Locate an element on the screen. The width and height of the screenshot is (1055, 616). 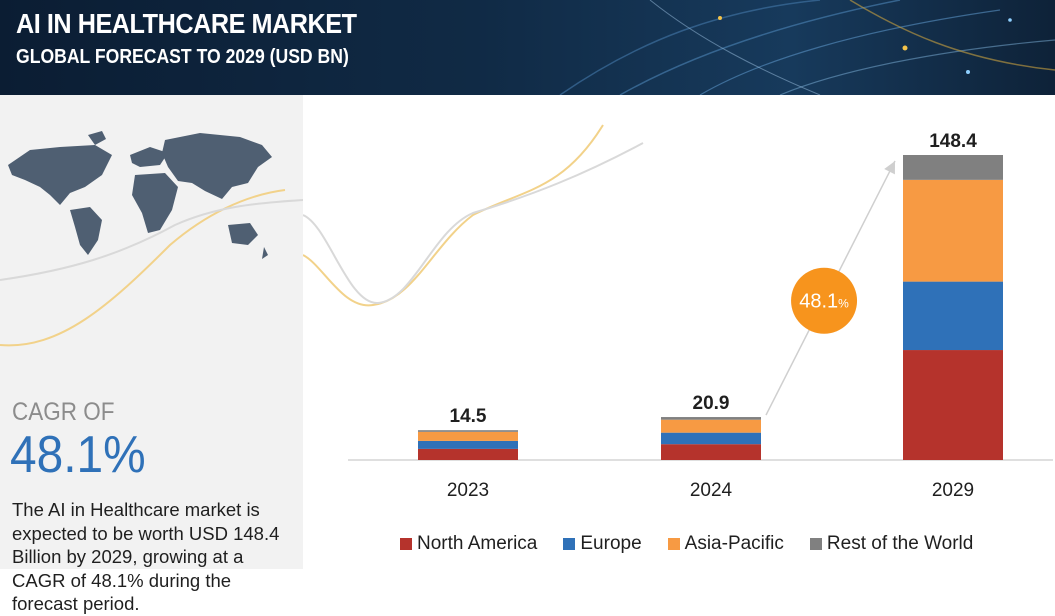
bar-segment-2029-north-america is located at coordinates (953, 405).